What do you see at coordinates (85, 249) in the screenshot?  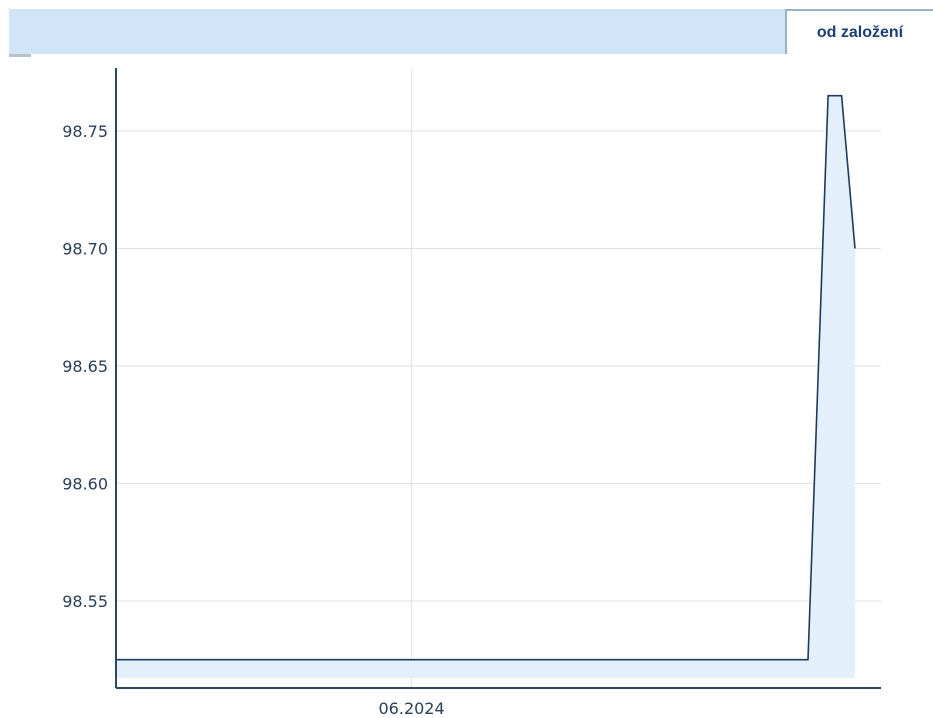 I see `y-tick-label: 98.70` at bounding box center [85, 249].